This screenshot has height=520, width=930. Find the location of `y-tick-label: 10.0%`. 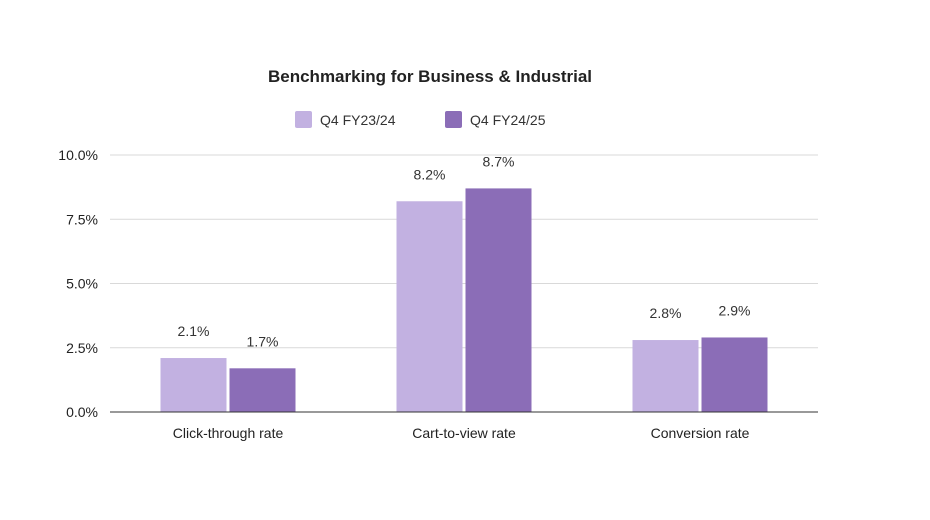

y-tick-label: 10.0% is located at coordinates (78, 155).